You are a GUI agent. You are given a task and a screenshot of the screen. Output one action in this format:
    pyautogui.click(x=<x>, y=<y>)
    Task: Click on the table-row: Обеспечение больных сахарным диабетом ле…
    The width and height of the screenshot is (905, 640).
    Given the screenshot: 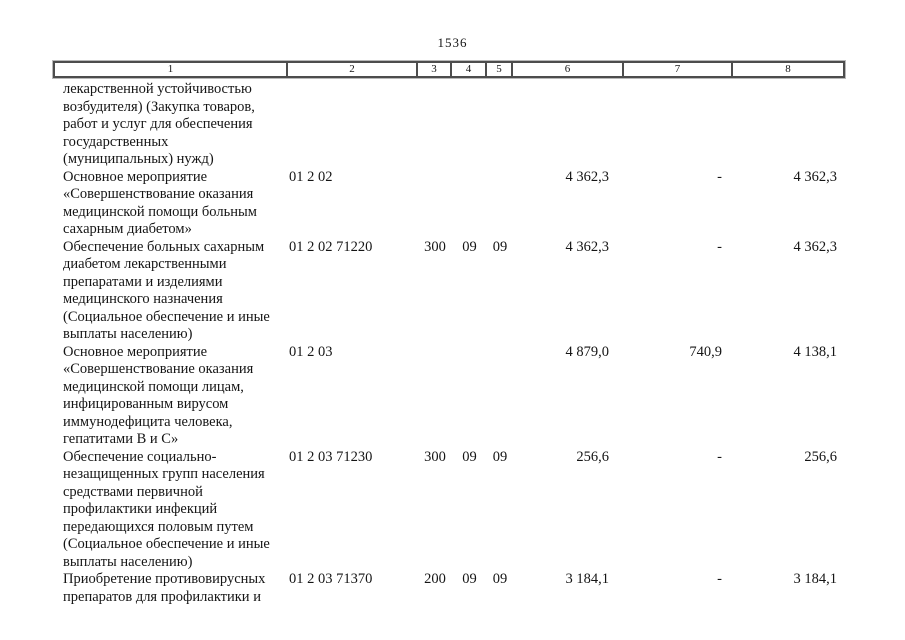 What is the action you would take?
    pyautogui.click(x=449, y=291)
    